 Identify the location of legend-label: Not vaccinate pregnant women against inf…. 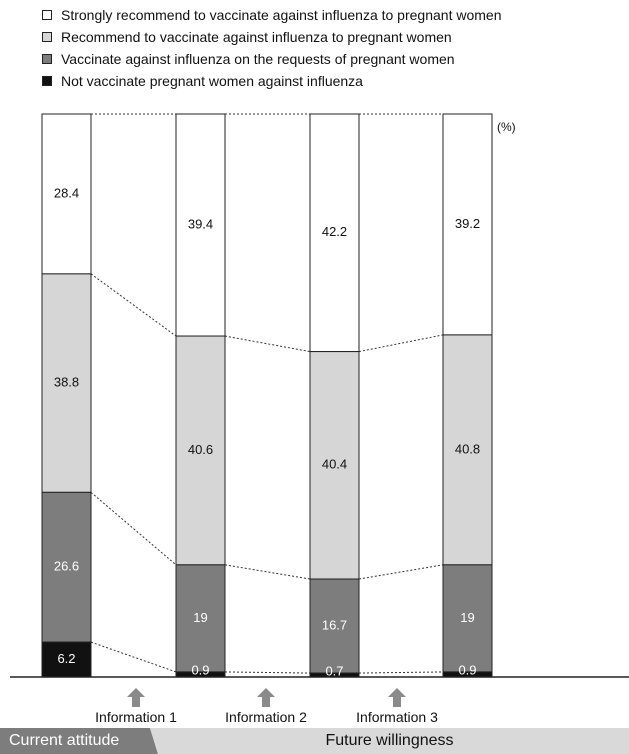
(212, 81).